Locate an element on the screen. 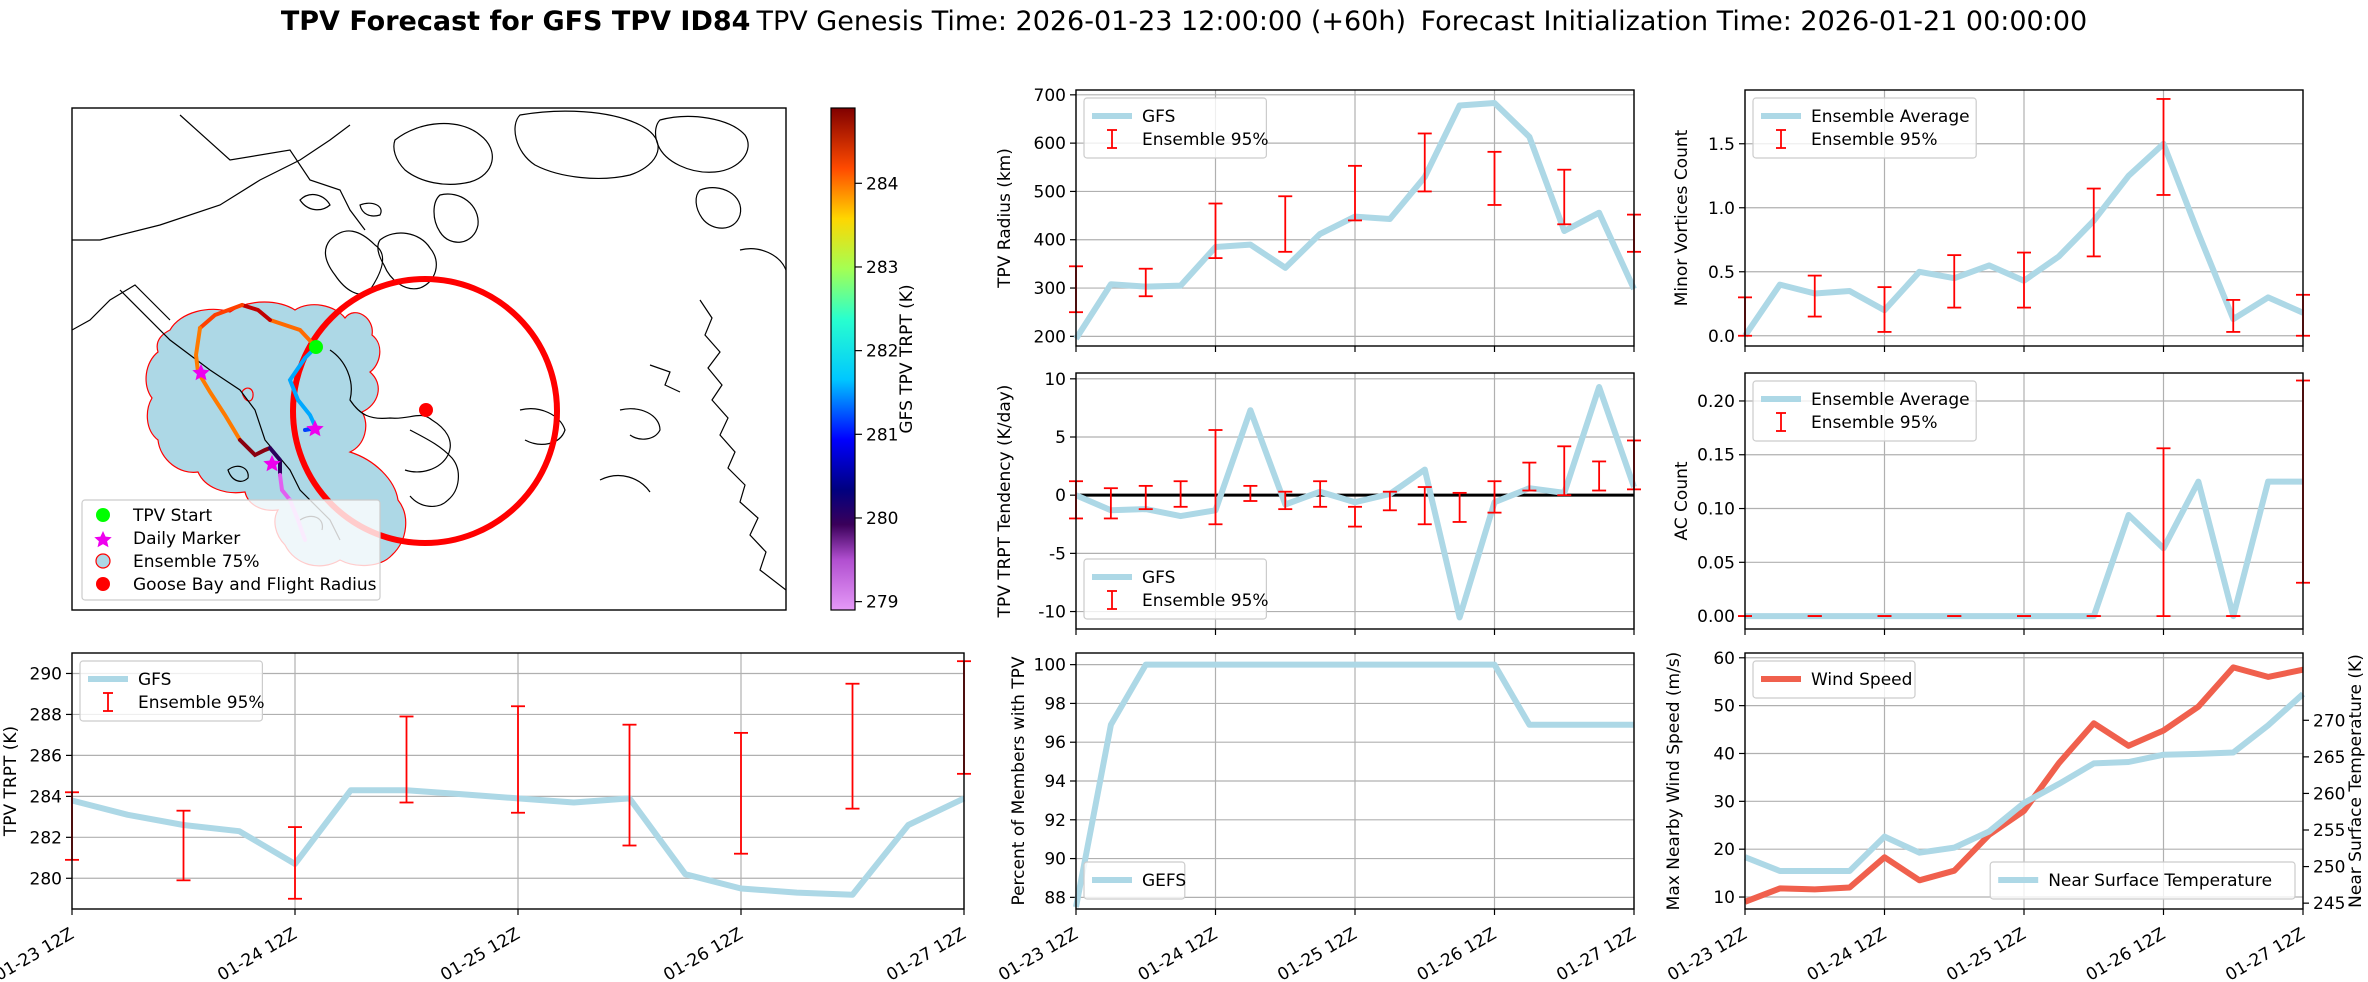  y-axis-label: AC Count is located at coordinates (1682, 500).